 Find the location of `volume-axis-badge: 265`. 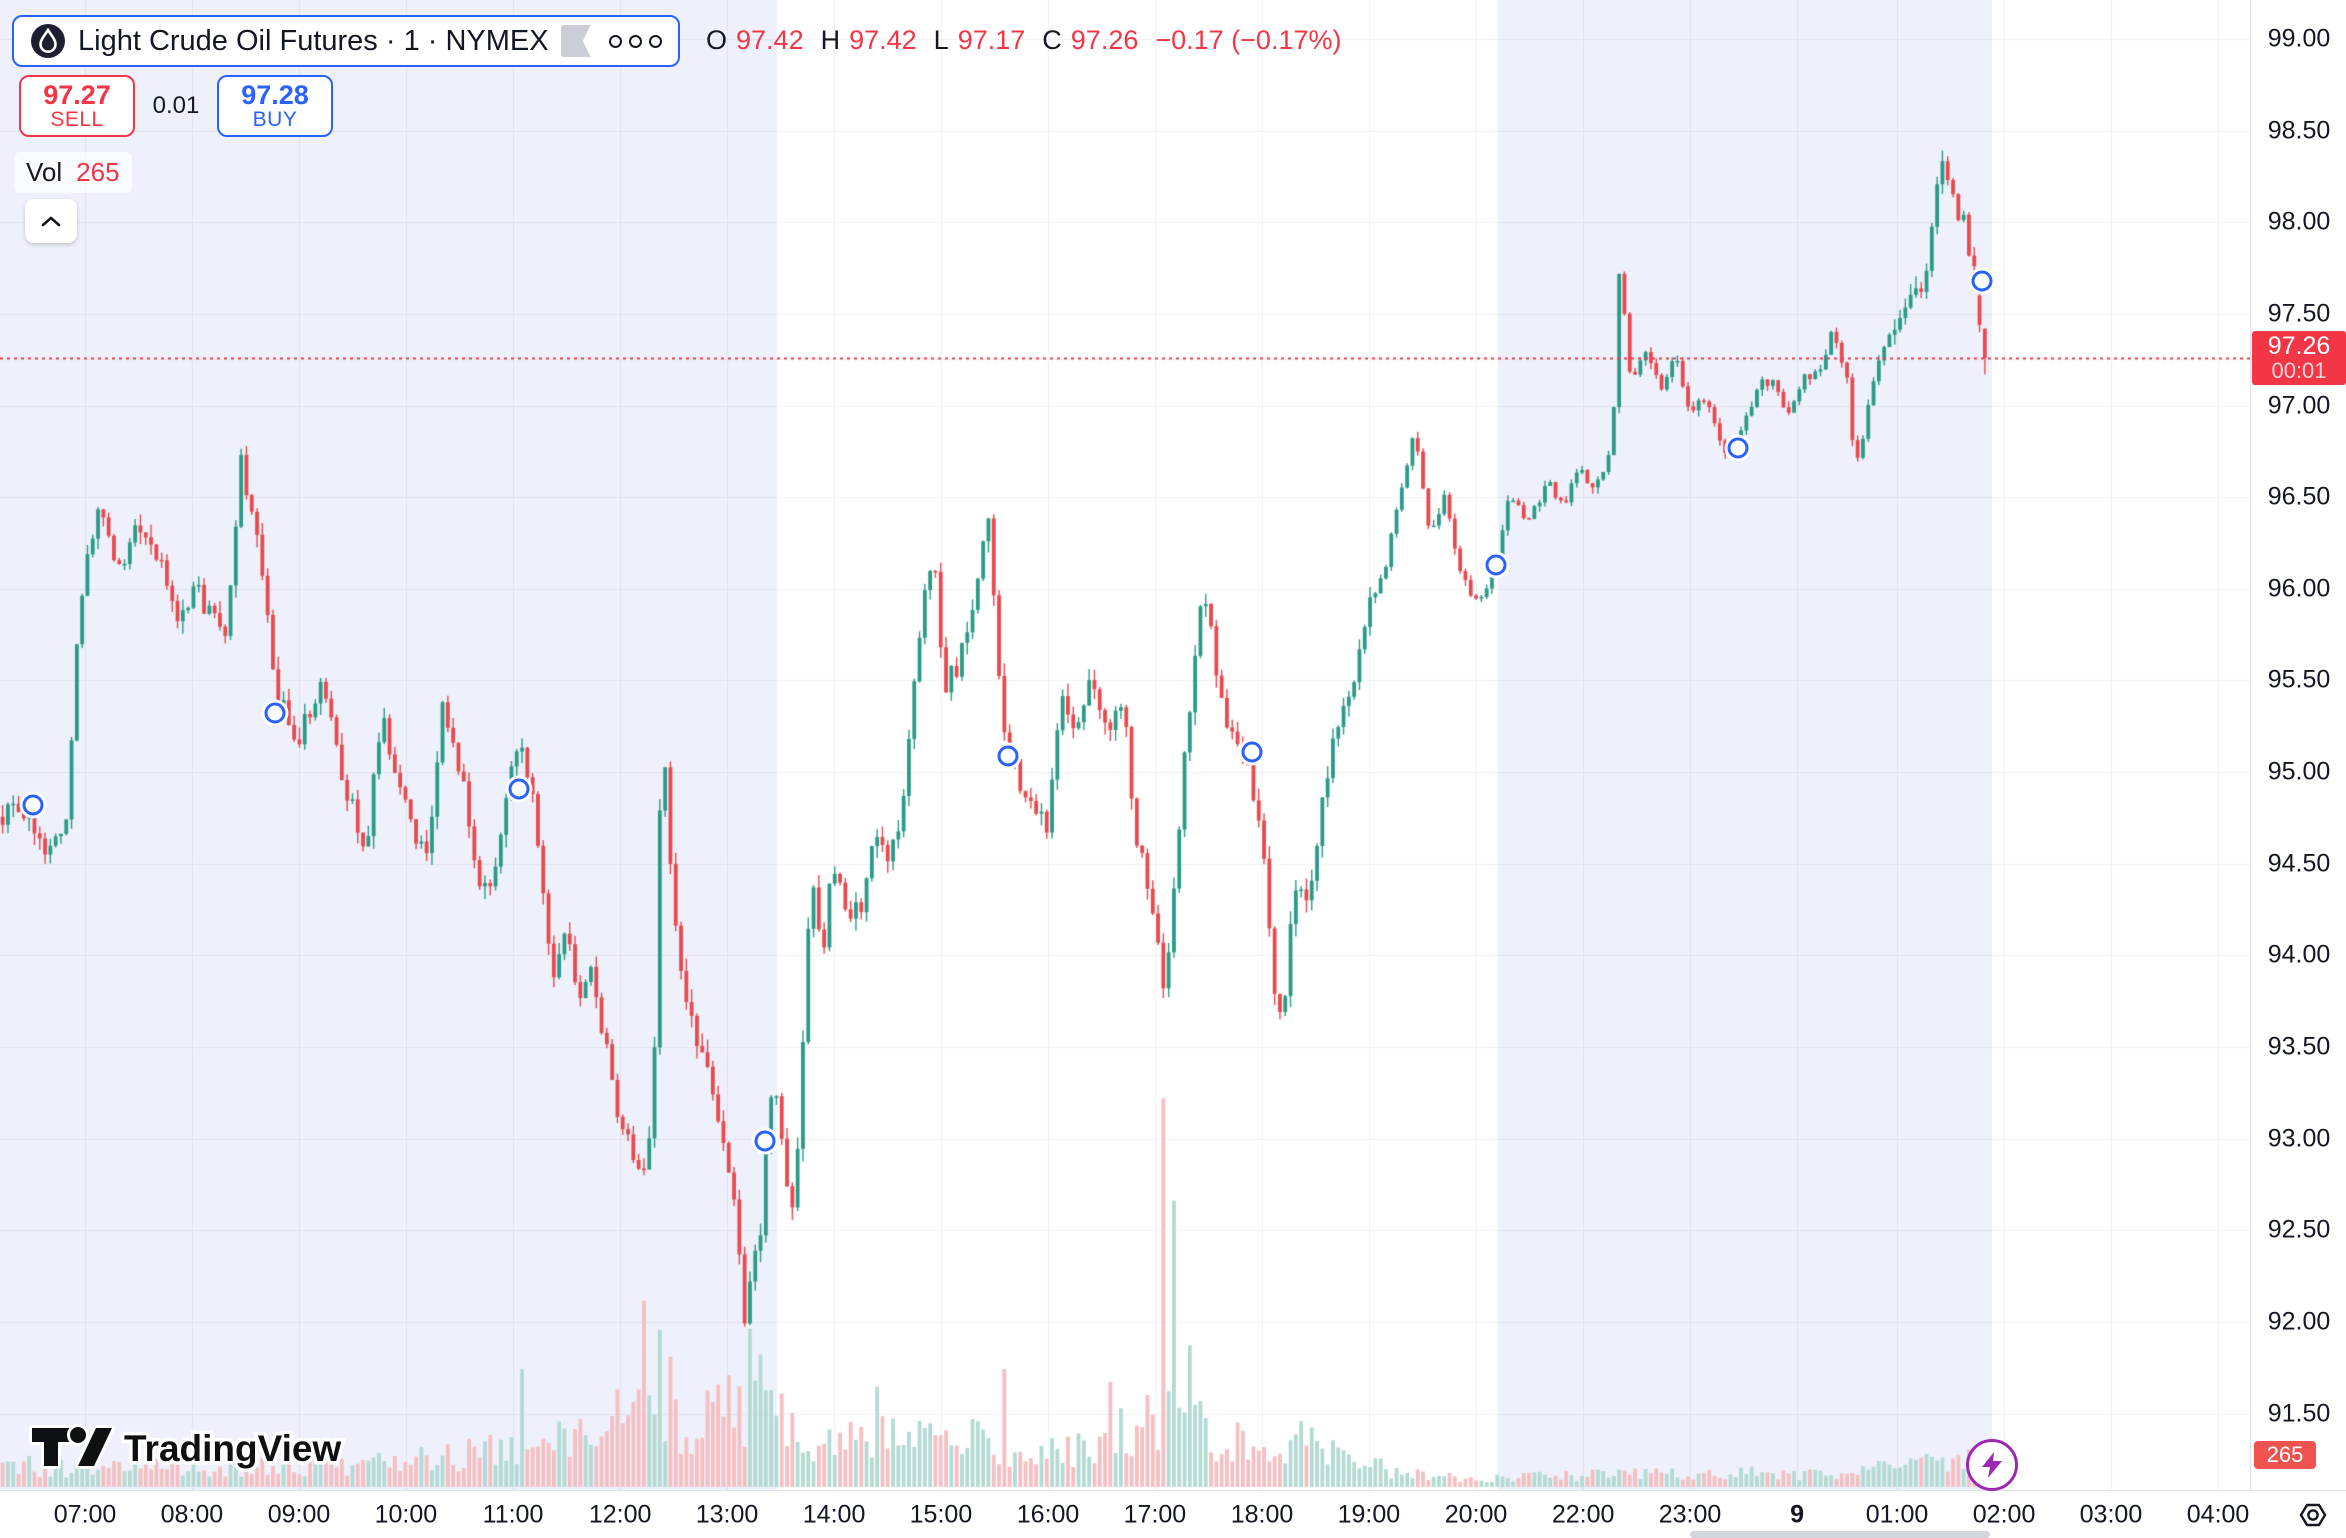

volume-axis-badge: 265 is located at coordinates (2285, 1455).